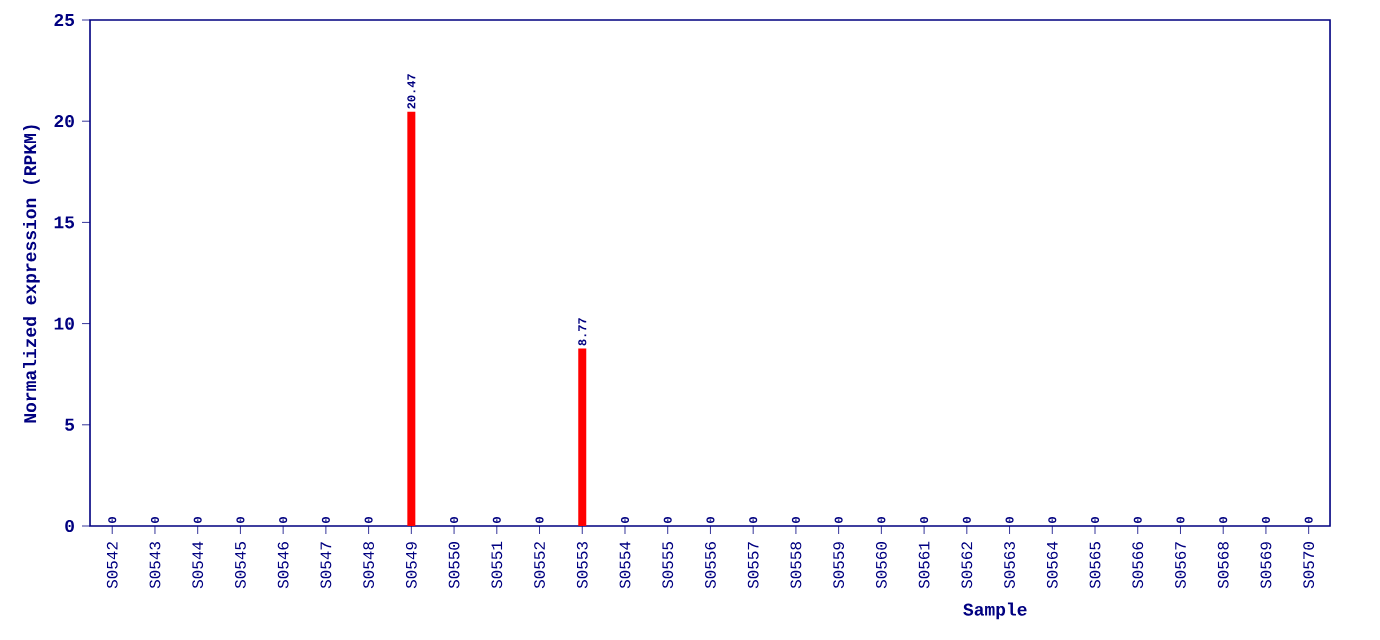 The height and width of the screenshot is (640, 1380). Describe the element at coordinates (31, 274) in the screenshot. I see `y-axis-title: Normalized expression (RPKM)` at that location.